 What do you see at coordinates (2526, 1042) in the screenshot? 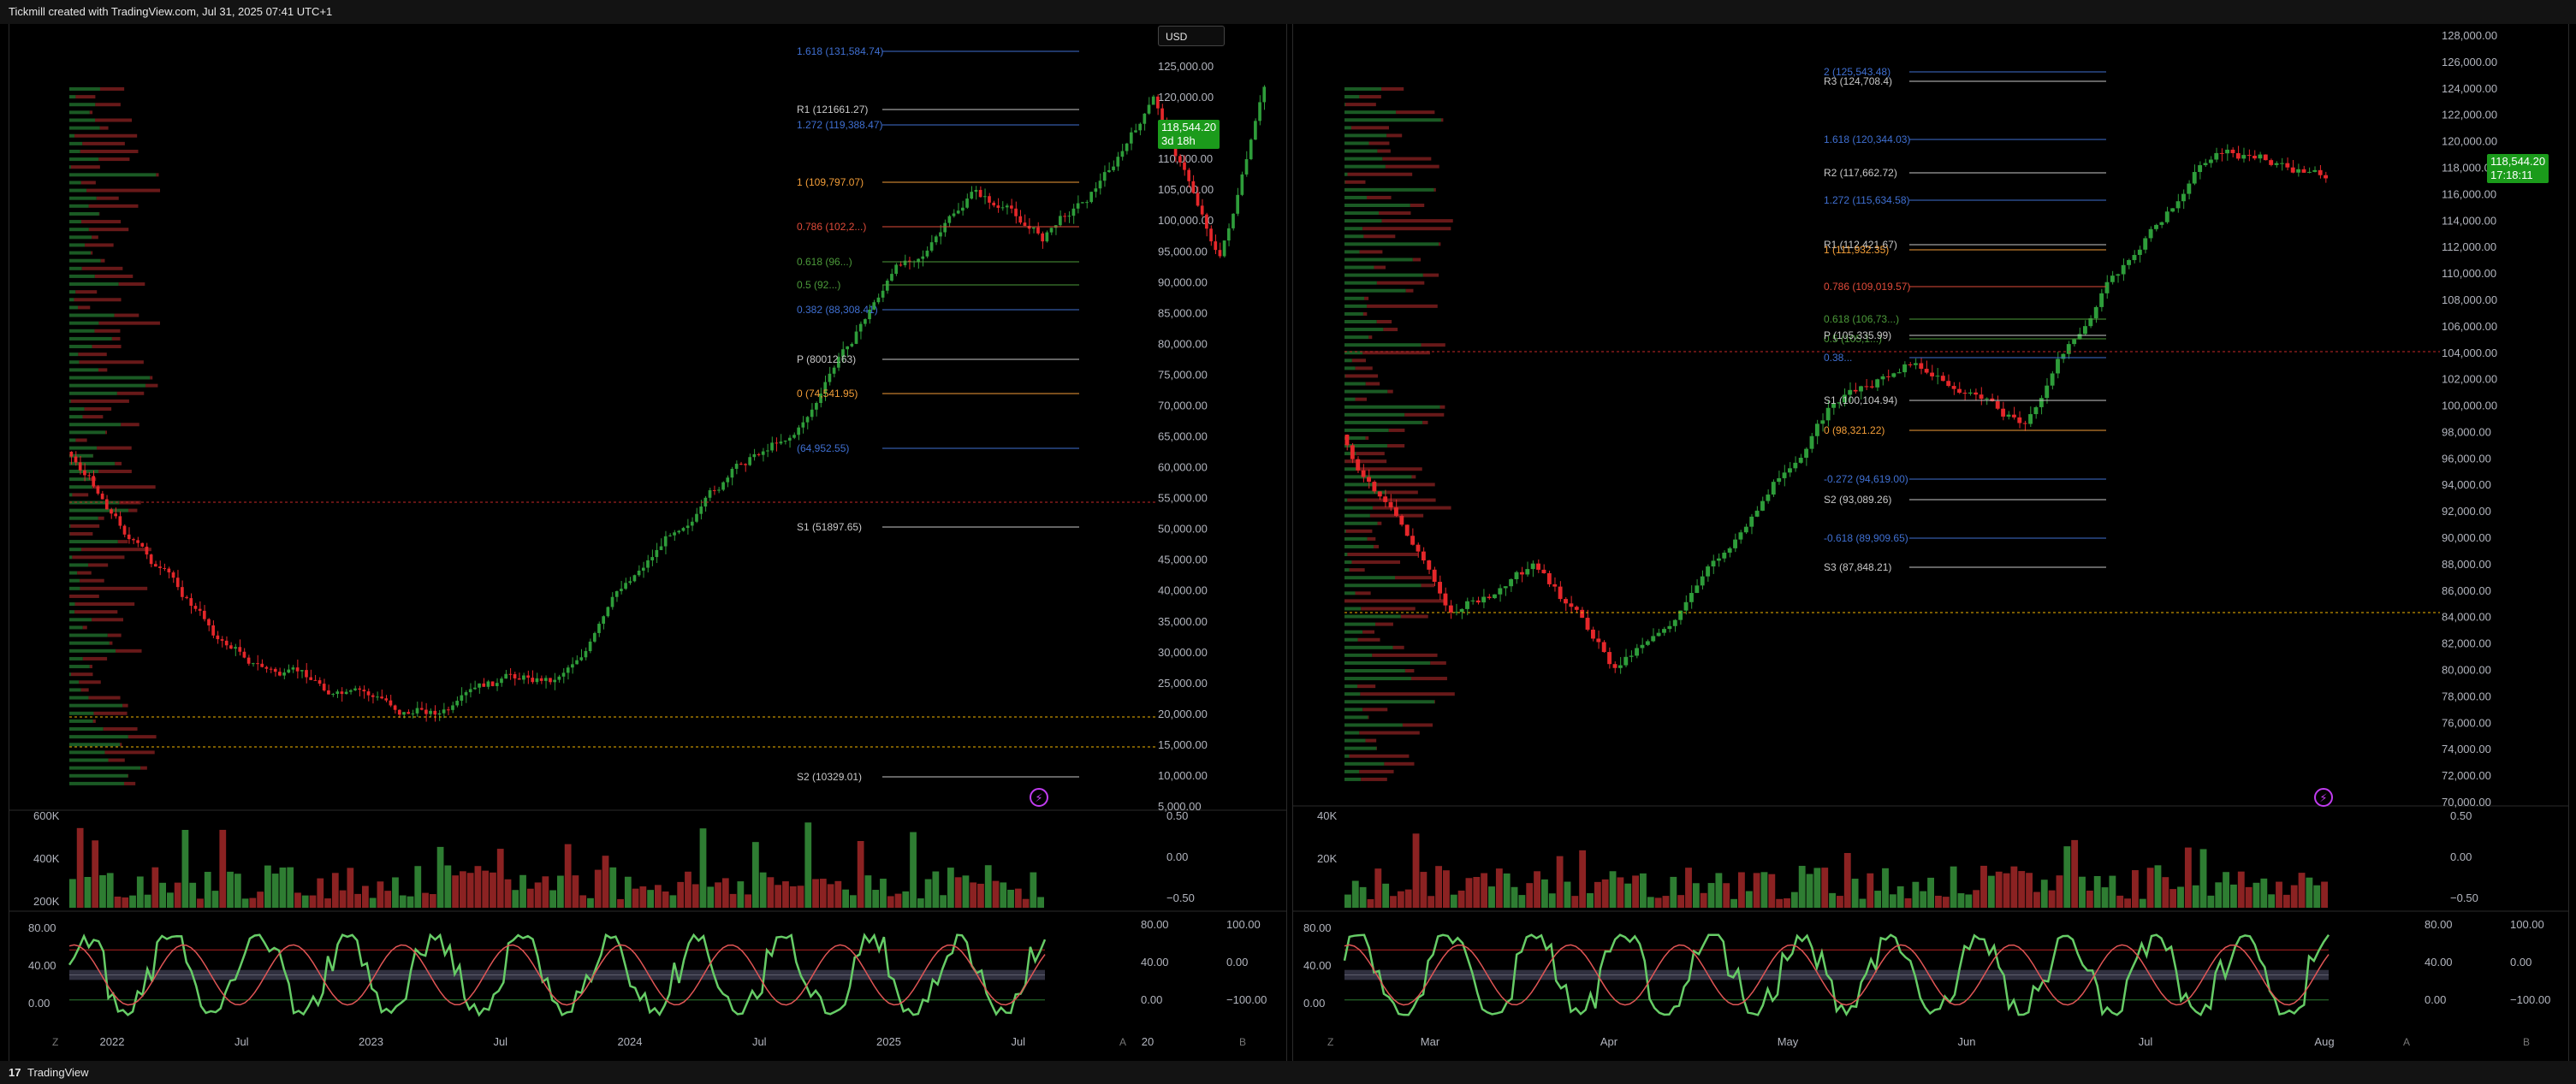
I see `corner-button-label: B` at bounding box center [2526, 1042].